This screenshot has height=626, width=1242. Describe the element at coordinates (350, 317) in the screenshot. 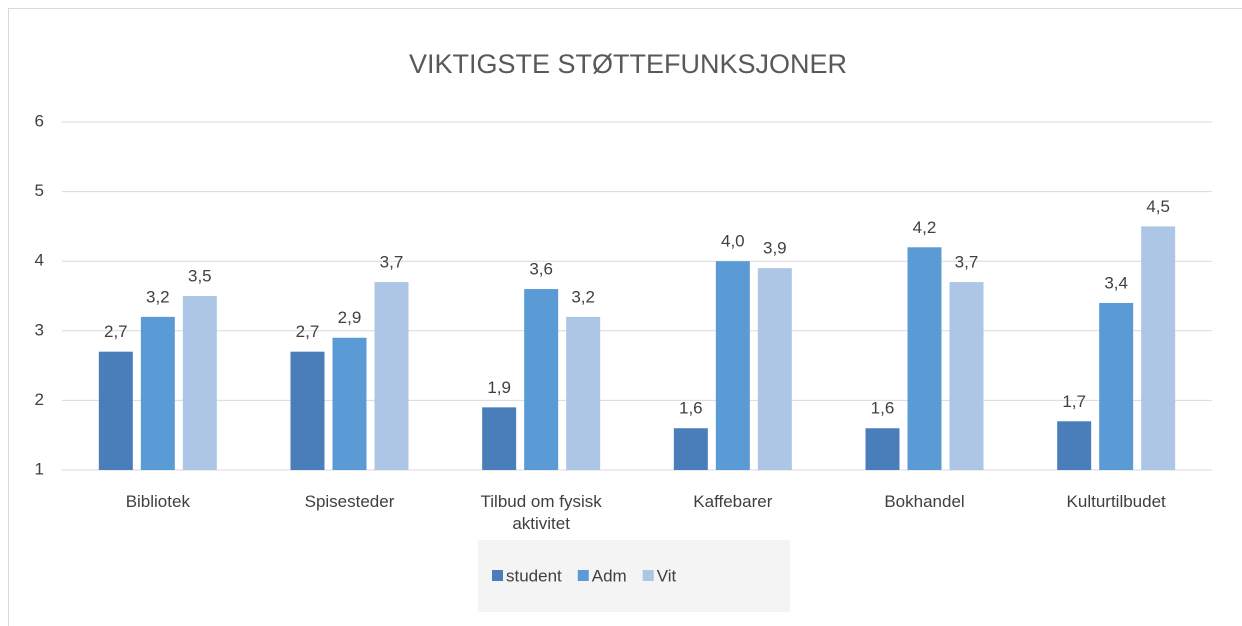

I see `data-label: 2,9` at that location.